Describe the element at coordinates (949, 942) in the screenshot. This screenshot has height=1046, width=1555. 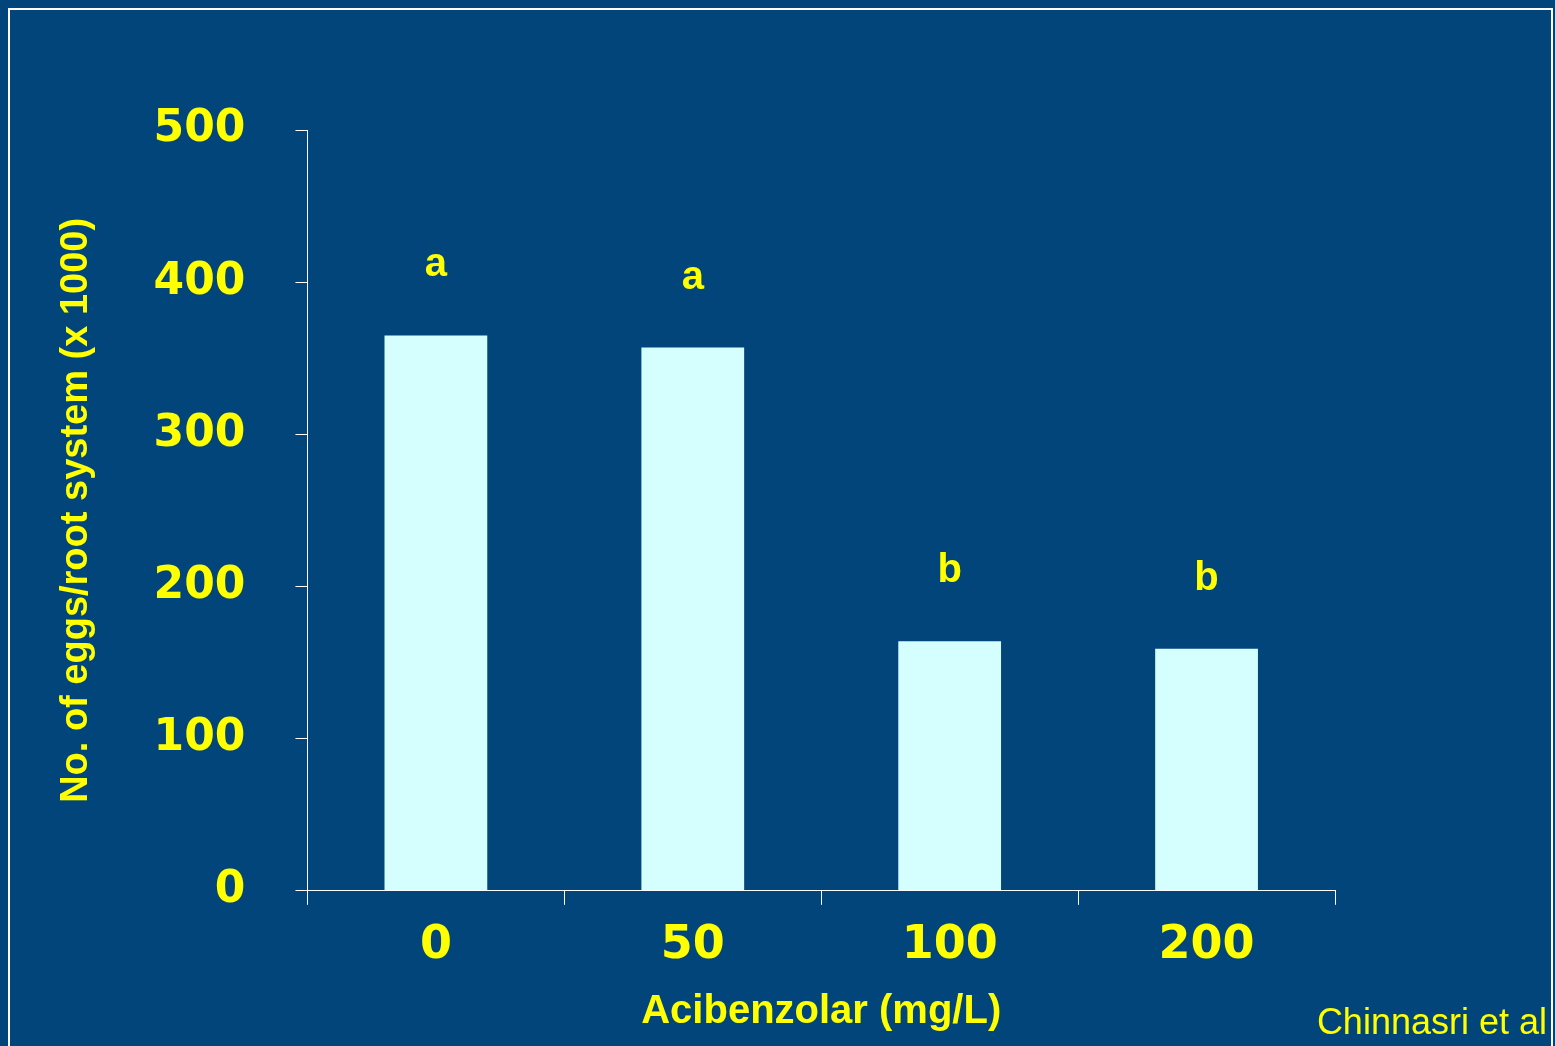
I see `x-tick-label: 100` at that location.